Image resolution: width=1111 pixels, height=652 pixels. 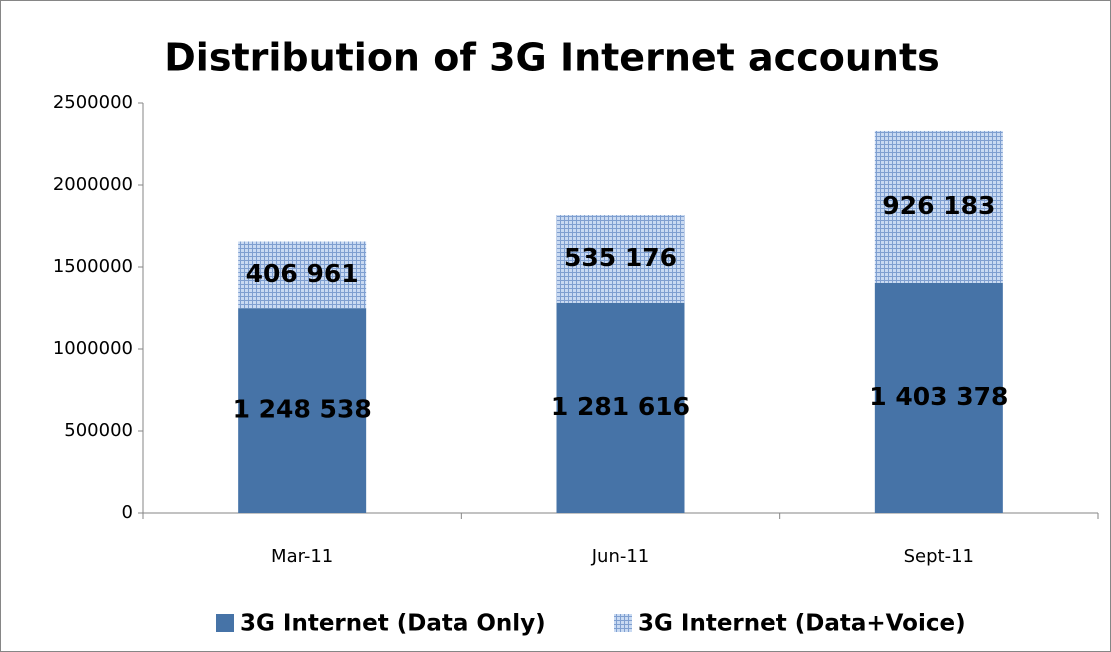 What do you see at coordinates (127, 512) in the screenshot?
I see `y-tick-label: 0` at bounding box center [127, 512].